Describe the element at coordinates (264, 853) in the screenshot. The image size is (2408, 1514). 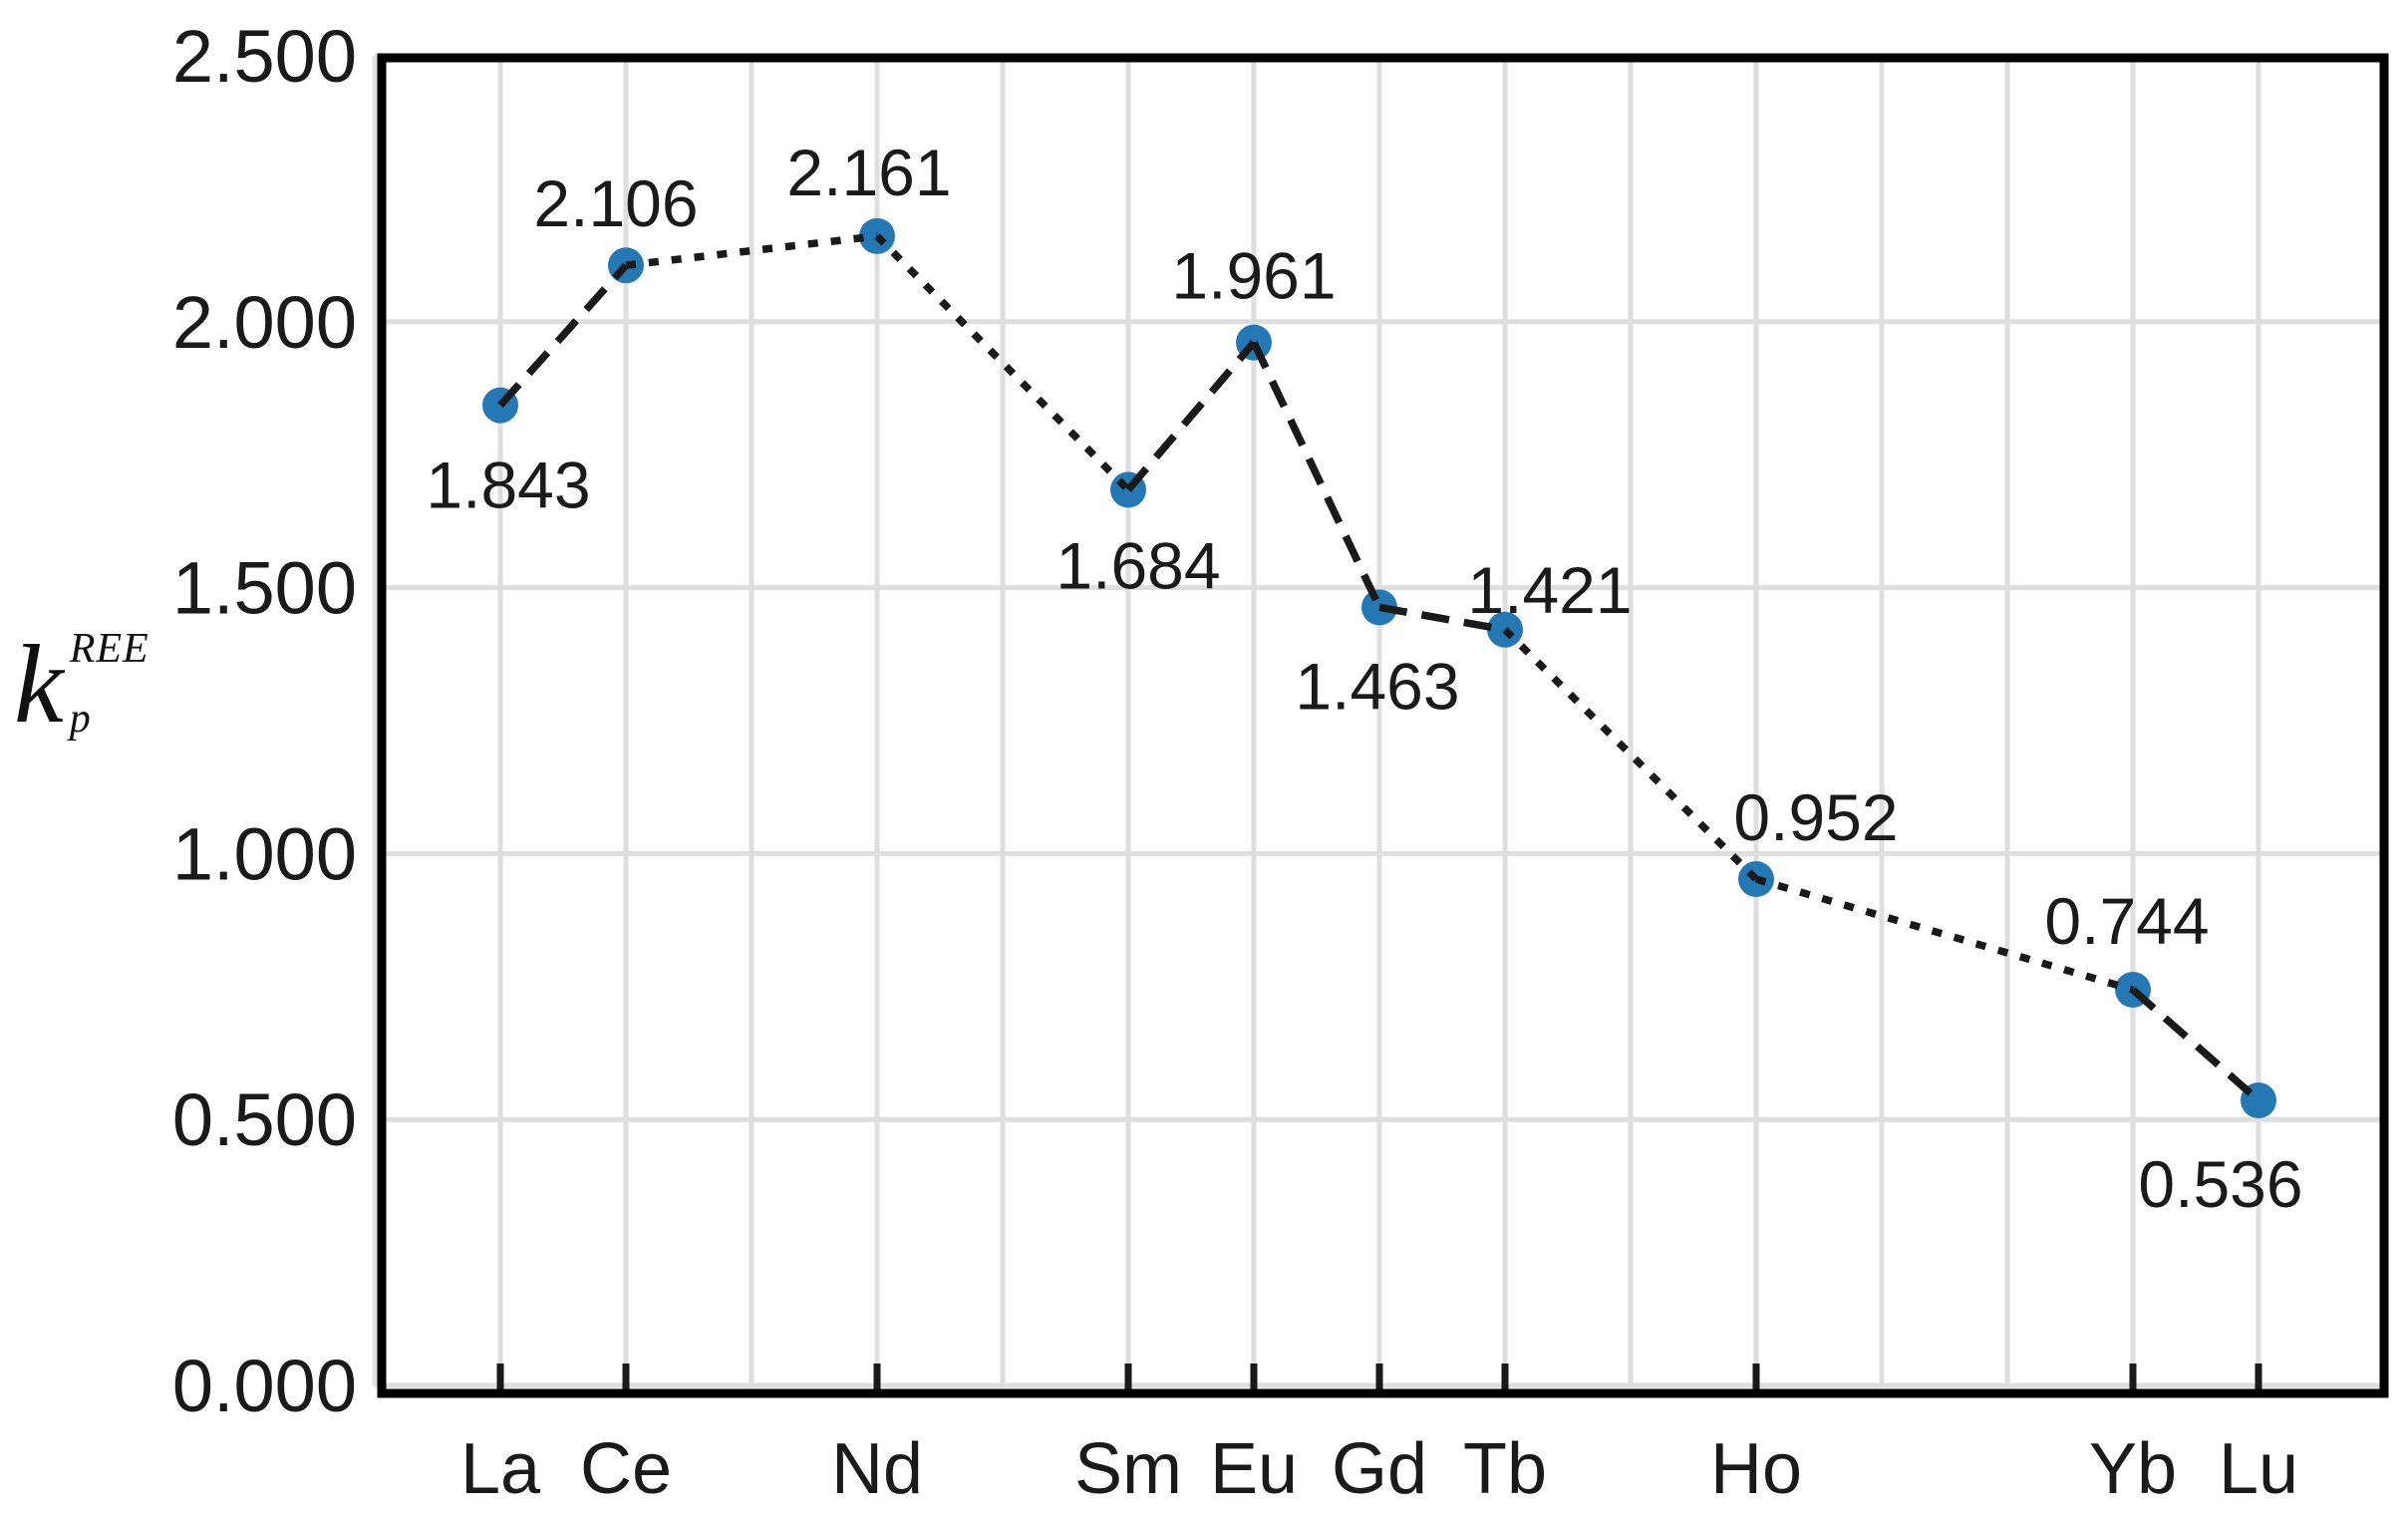
I see `y-axis-label-1.000: 1.000` at that location.